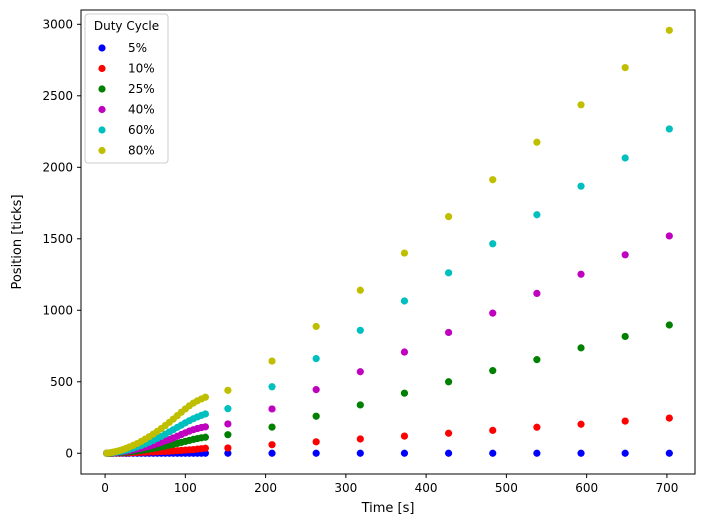  What do you see at coordinates (141, 89) in the screenshot?
I see `legend-entry-label: 25%` at bounding box center [141, 89].